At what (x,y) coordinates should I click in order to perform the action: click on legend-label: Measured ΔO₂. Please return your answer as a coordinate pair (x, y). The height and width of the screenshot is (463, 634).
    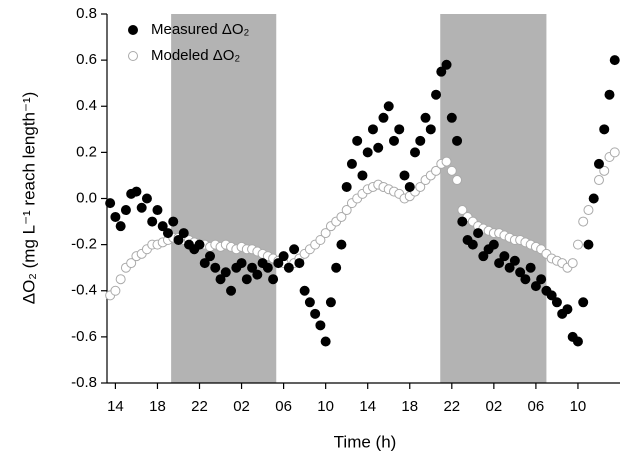
    Looking at the image, I should click on (200, 29).